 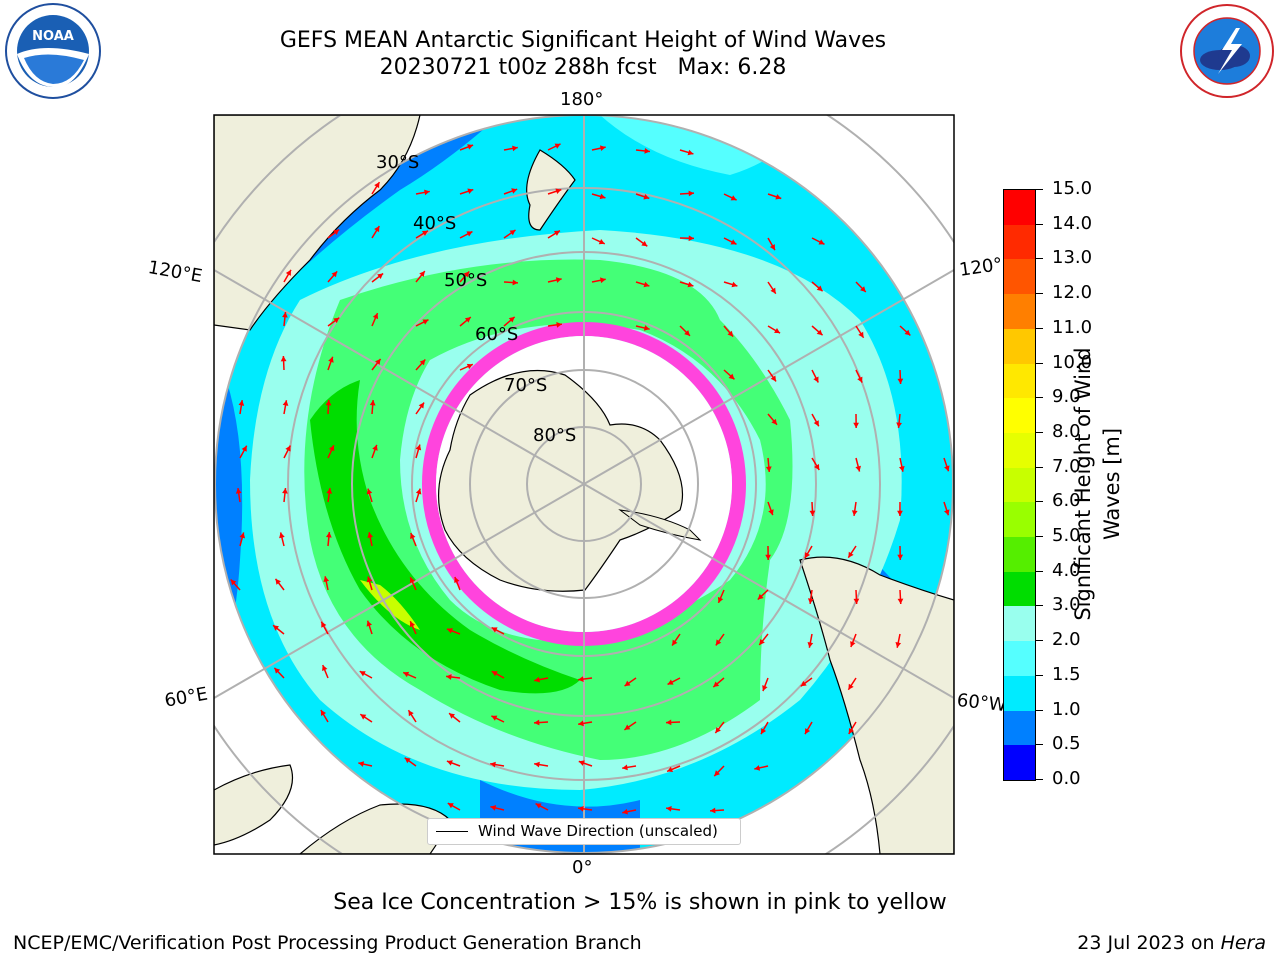 I want to click on noaa-logo-text: NOAA, so click(x=53, y=36).